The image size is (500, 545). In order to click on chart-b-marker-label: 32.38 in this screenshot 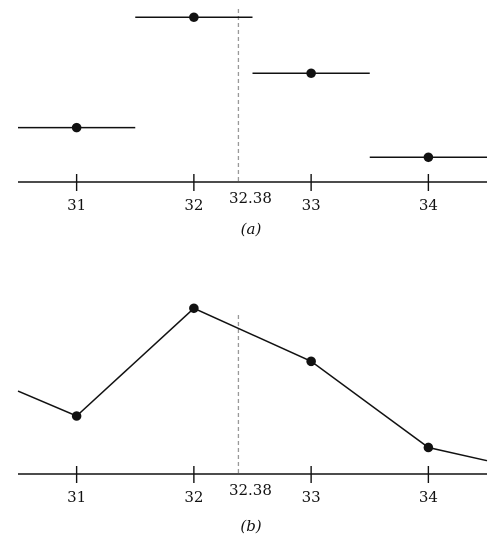, I will do `click(250, 490)`.